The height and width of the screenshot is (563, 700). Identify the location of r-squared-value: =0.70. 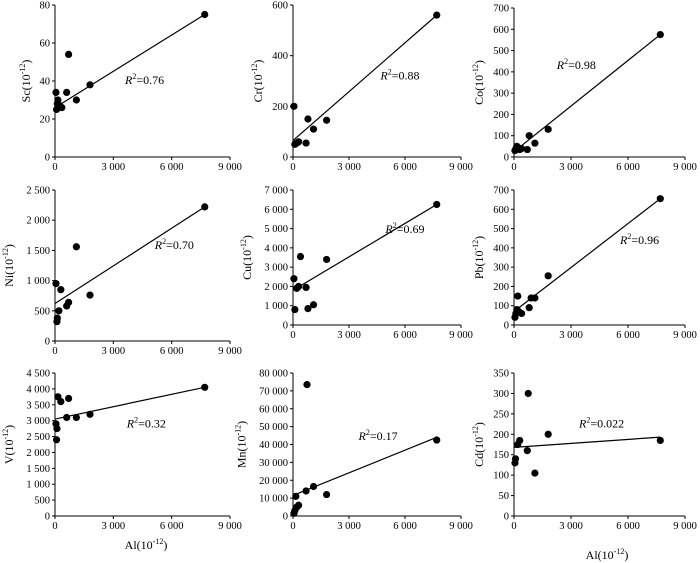
(180, 245).